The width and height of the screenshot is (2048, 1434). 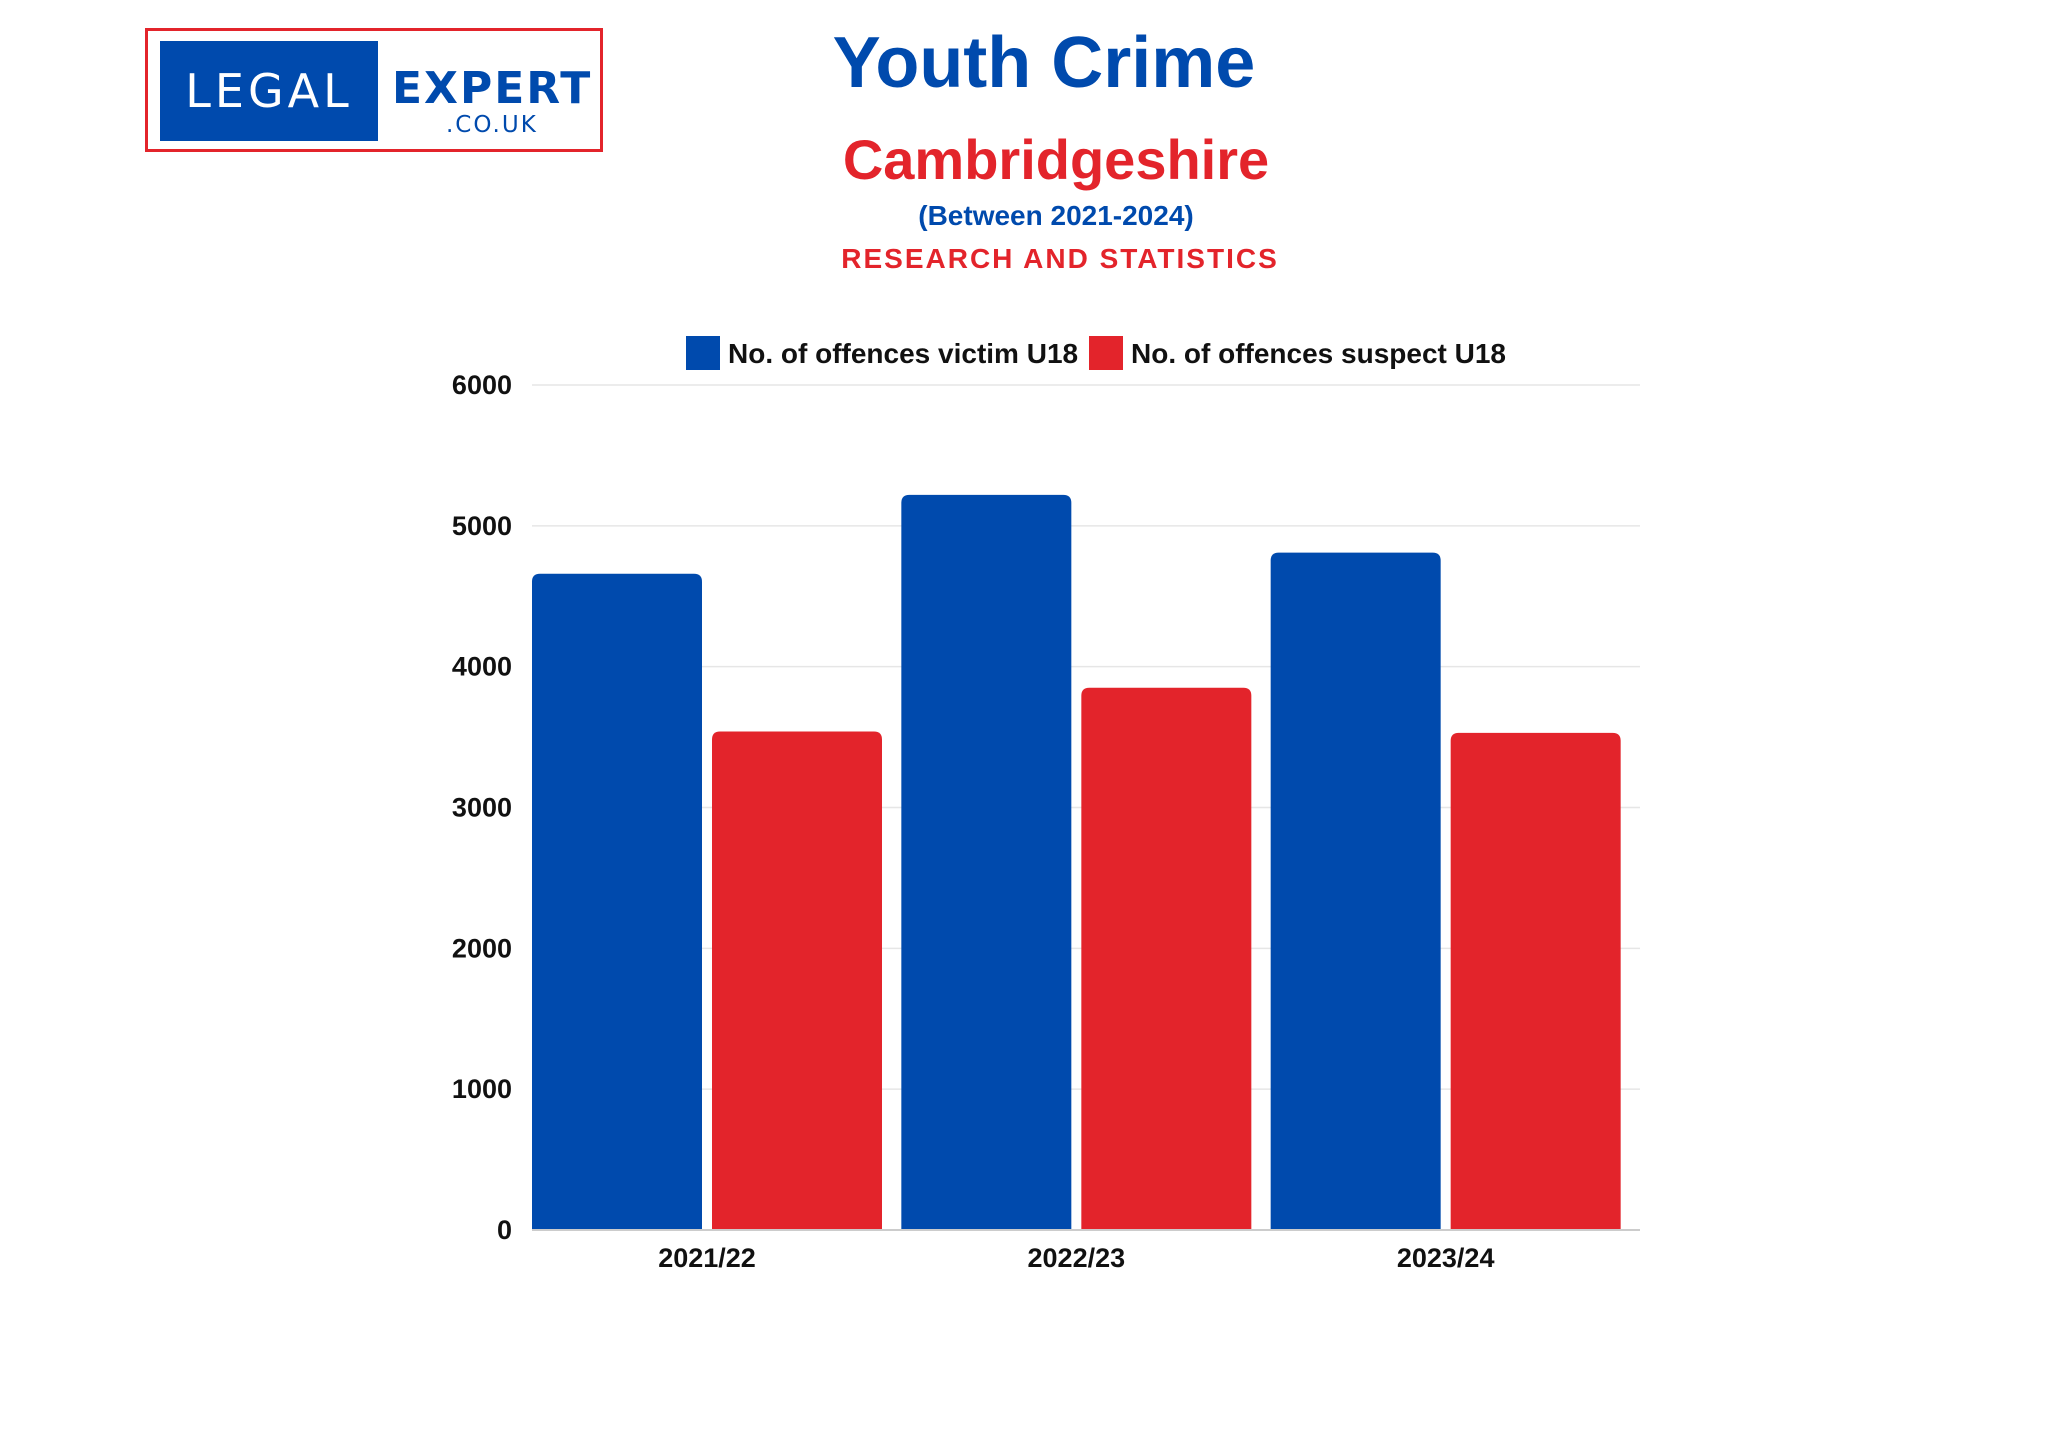 What do you see at coordinates (1060, 258) in the screenshot?
I see `chart-subtitle: RESEARCH AND STATISTICS` at bounding box center [1060, 258].